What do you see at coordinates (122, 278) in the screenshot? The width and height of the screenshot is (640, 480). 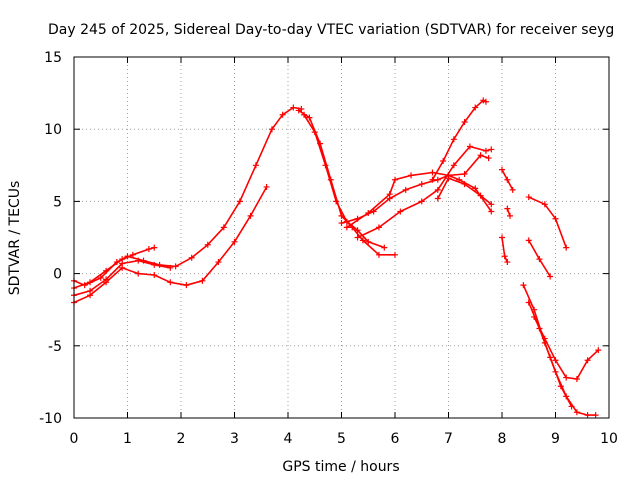 I see `series-arc-f` at bounding box center [122, 278].